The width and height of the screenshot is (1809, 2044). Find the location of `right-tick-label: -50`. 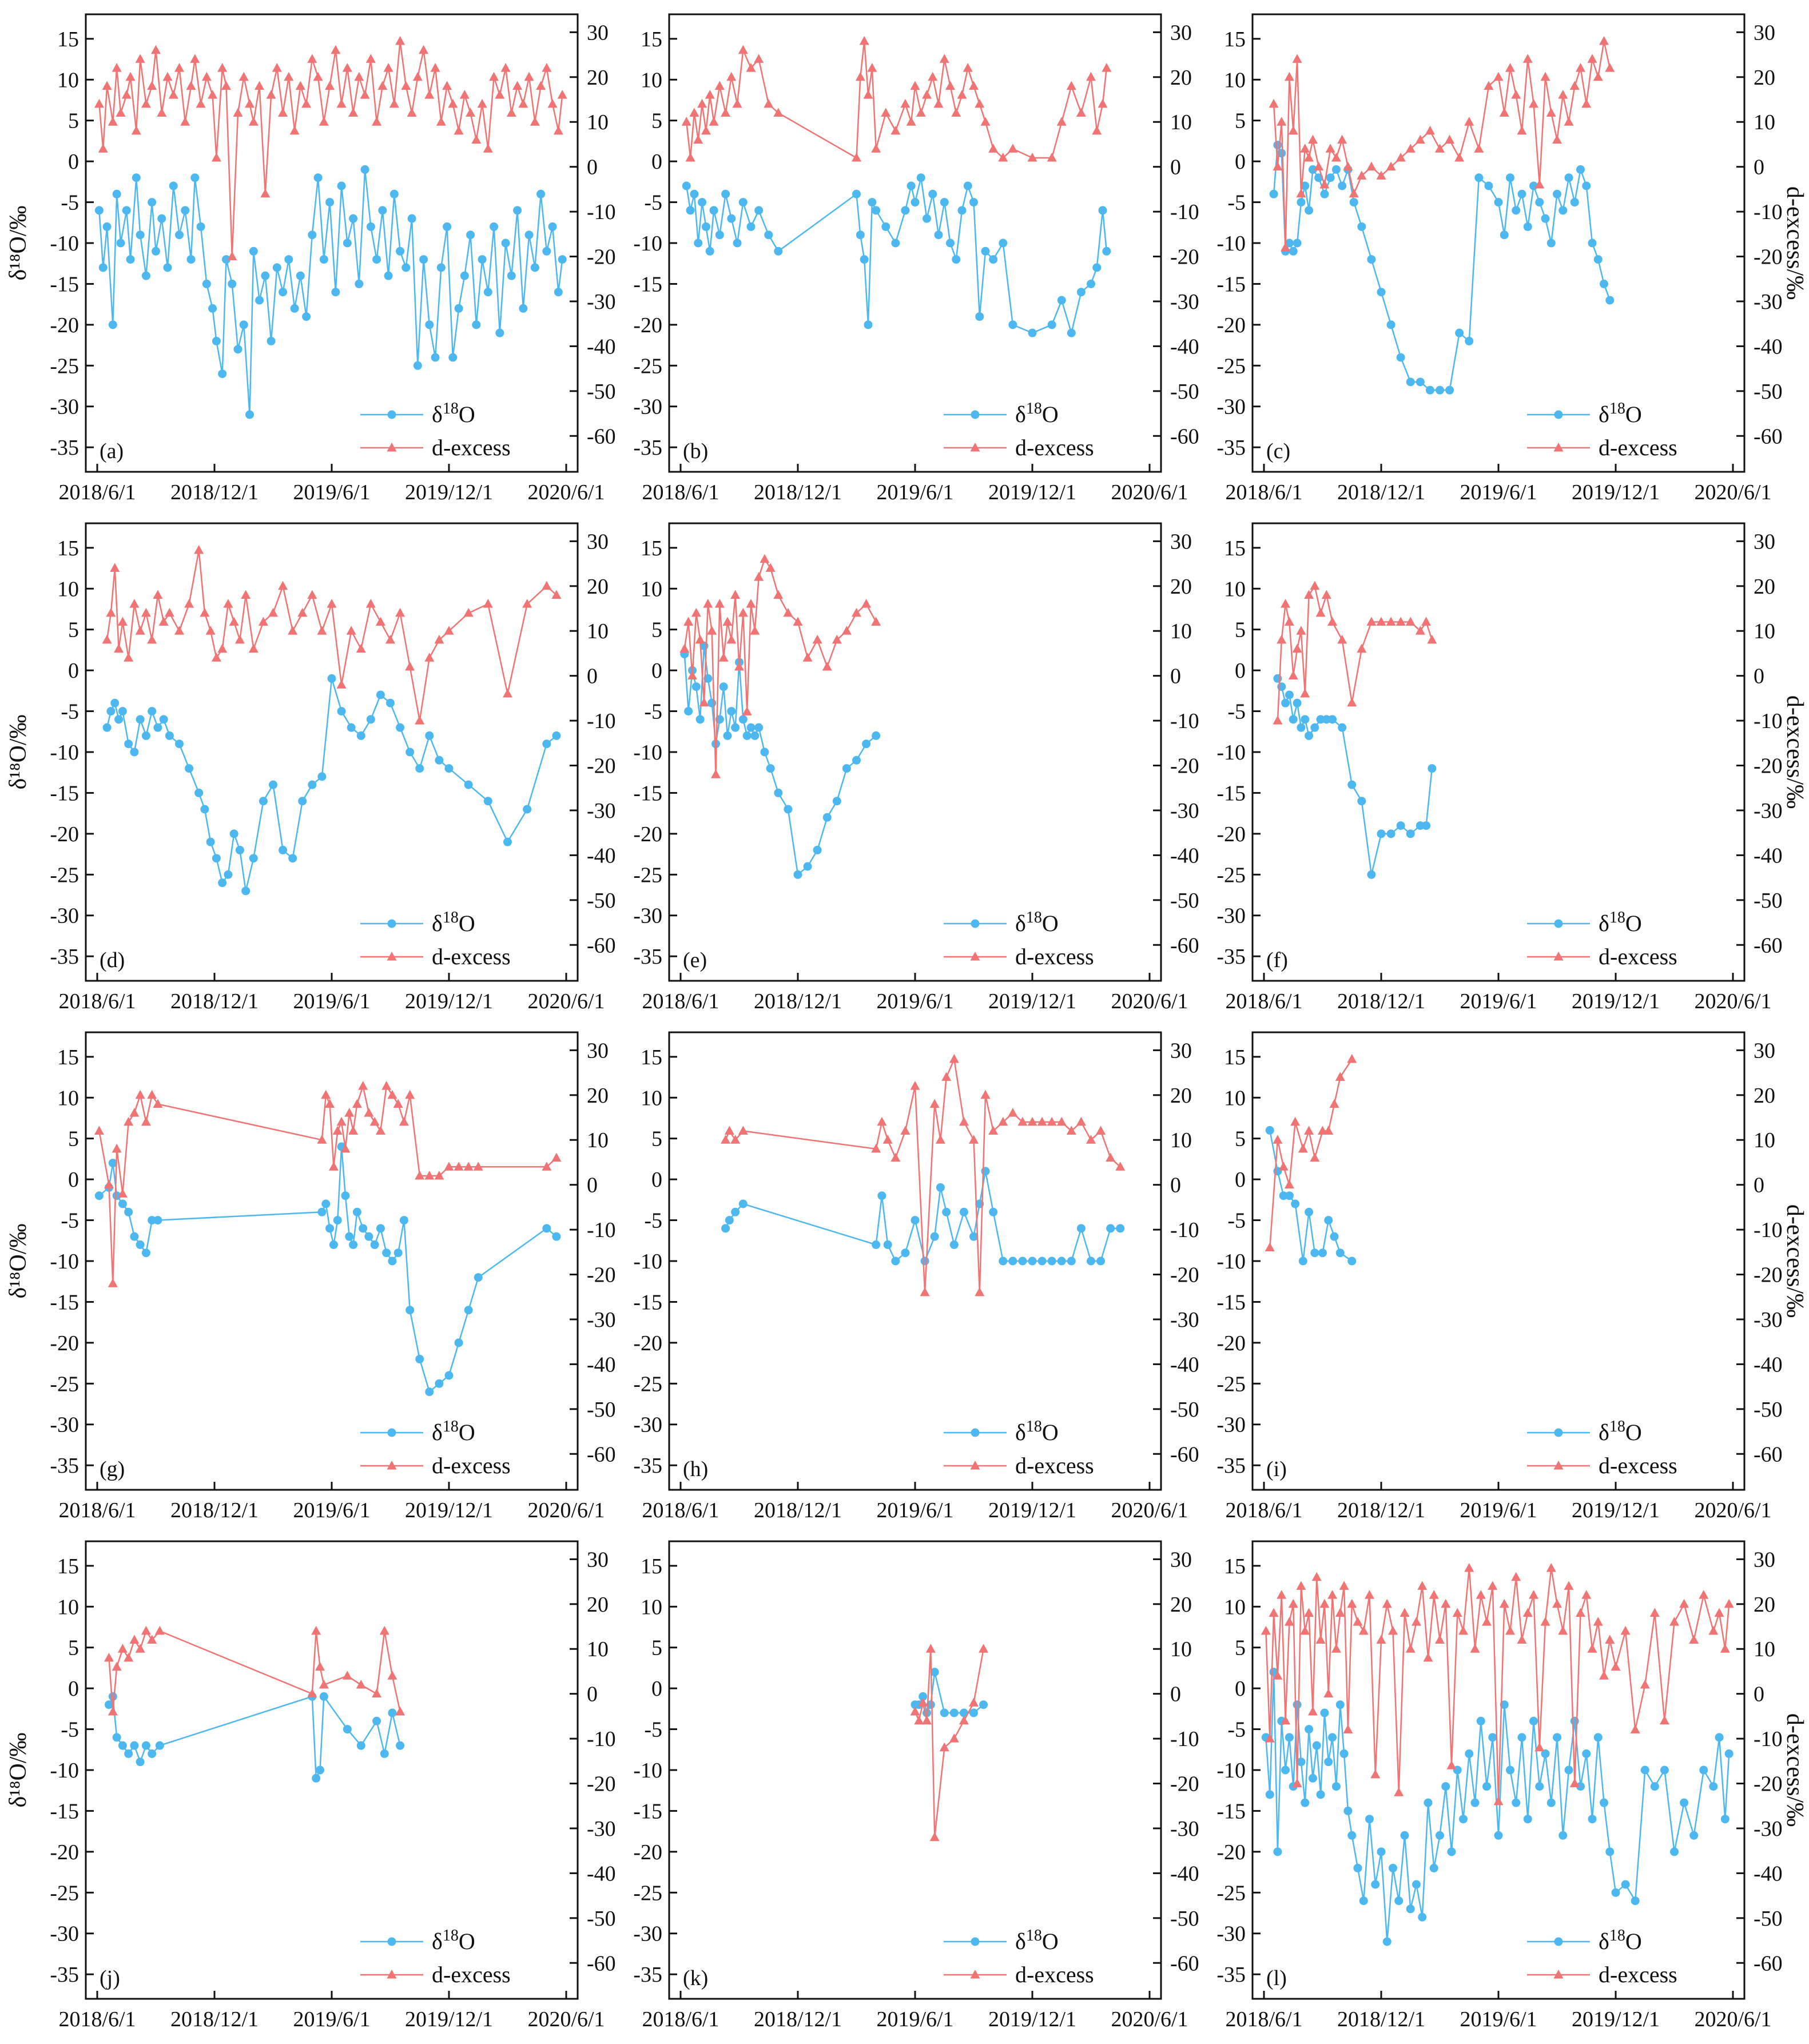

right-tick-label: -50 is located at coordinates (601, 1919).